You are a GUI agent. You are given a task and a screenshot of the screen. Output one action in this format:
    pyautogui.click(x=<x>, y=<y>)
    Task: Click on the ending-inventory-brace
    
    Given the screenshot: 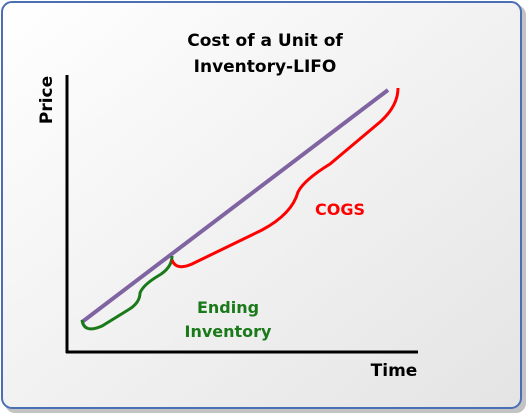 What is the action you would take?
    pyautogui.click(x=127, y=293)
    